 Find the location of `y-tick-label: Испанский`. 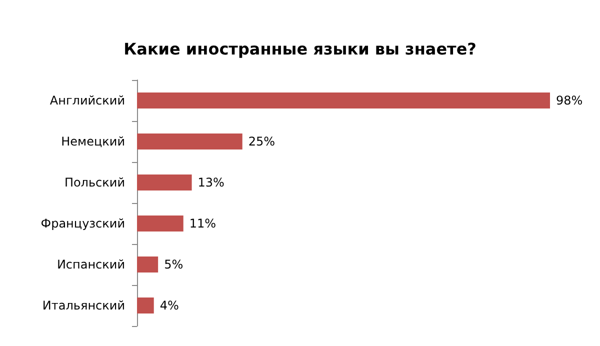

y-tick-label: Испанский is located at coordinates (90, 265).